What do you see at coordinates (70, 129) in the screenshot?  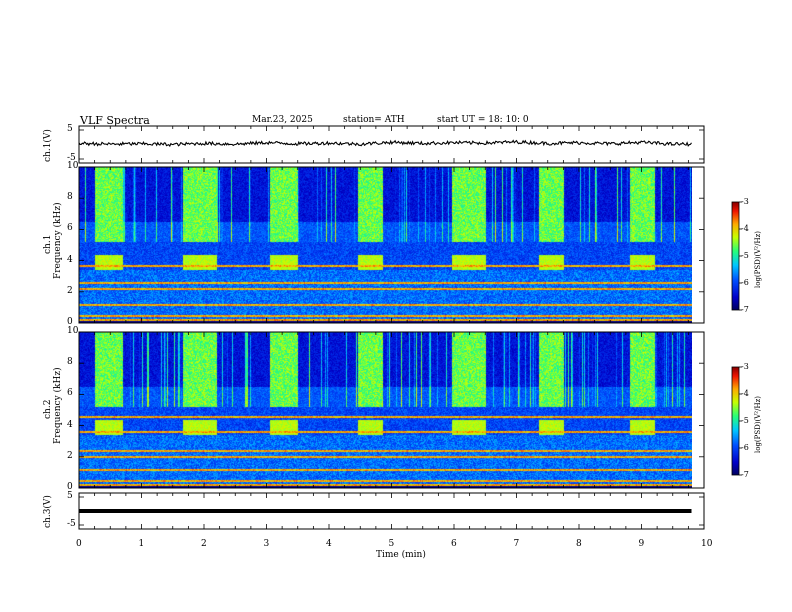 I see `y-tick-label-ch1: 5` at bounding box center [70, 129].